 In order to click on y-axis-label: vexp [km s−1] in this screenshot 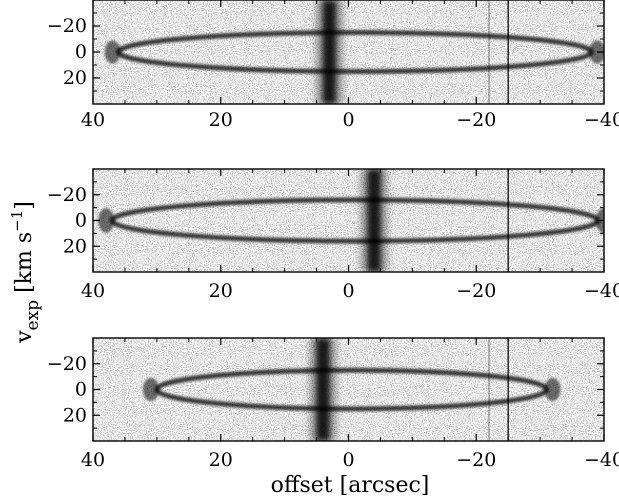, I will do `click(25, 272)`.